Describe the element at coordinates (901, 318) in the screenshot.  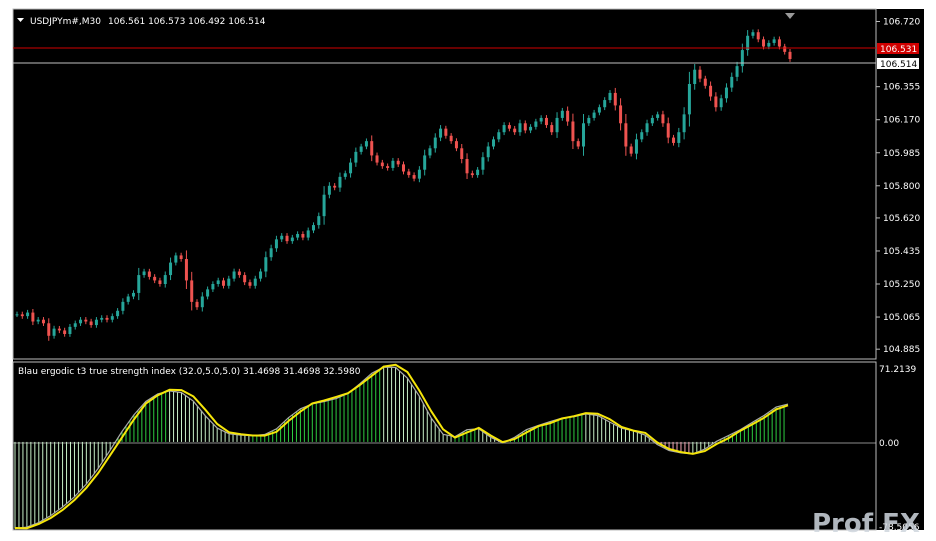
I see `price-tick-label: 105.065` at that location.